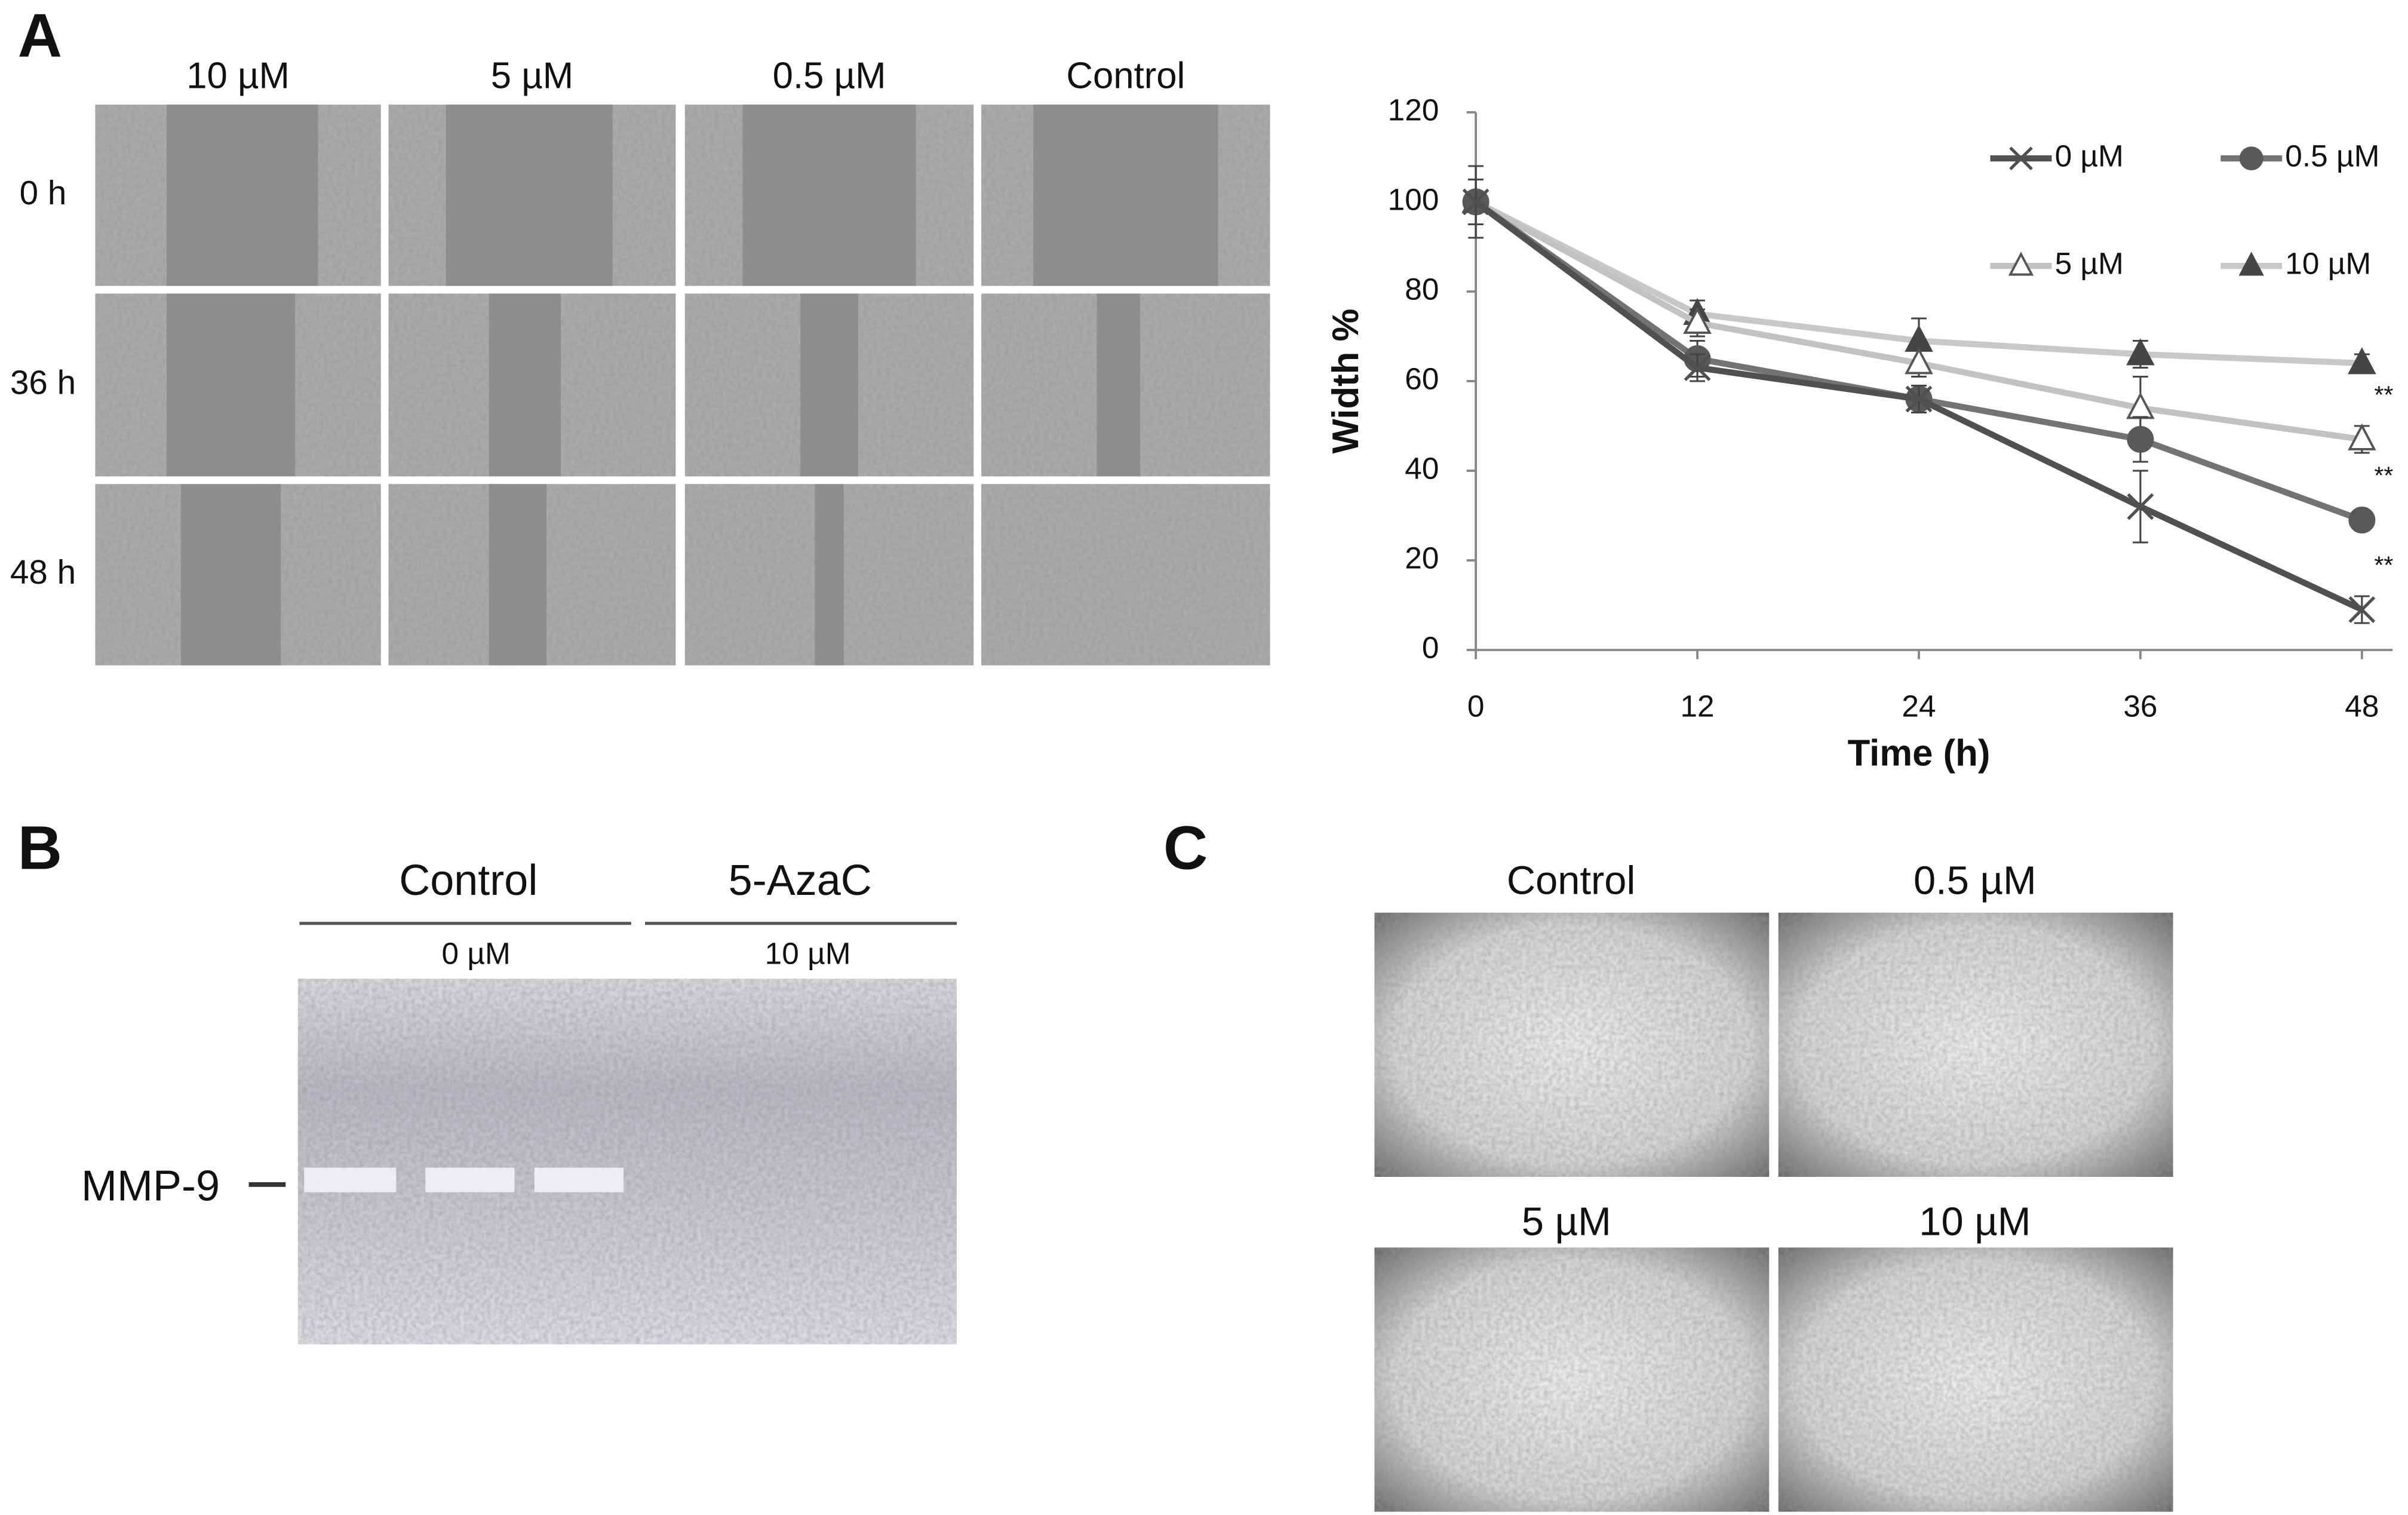  What do you see at coordinates (2362, 705) in the screenshot?
I see `x-tick-label: 48` at bounding box center [2362, 705].